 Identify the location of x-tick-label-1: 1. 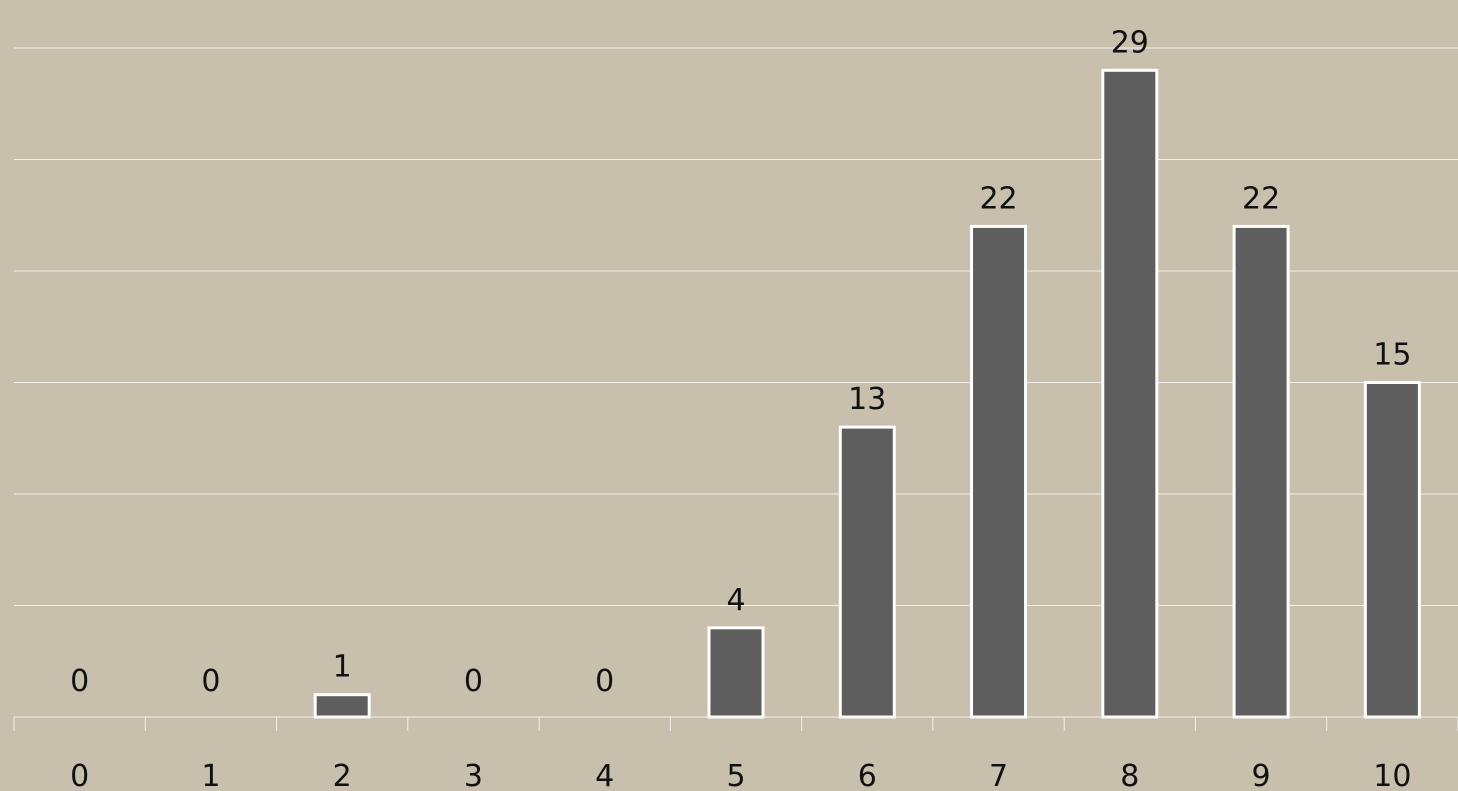
(210, 775).